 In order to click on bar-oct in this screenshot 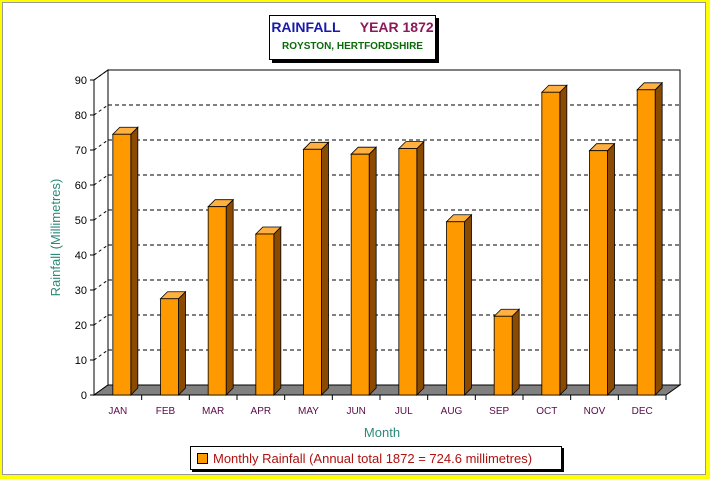, I will do `click(551, 243)`.